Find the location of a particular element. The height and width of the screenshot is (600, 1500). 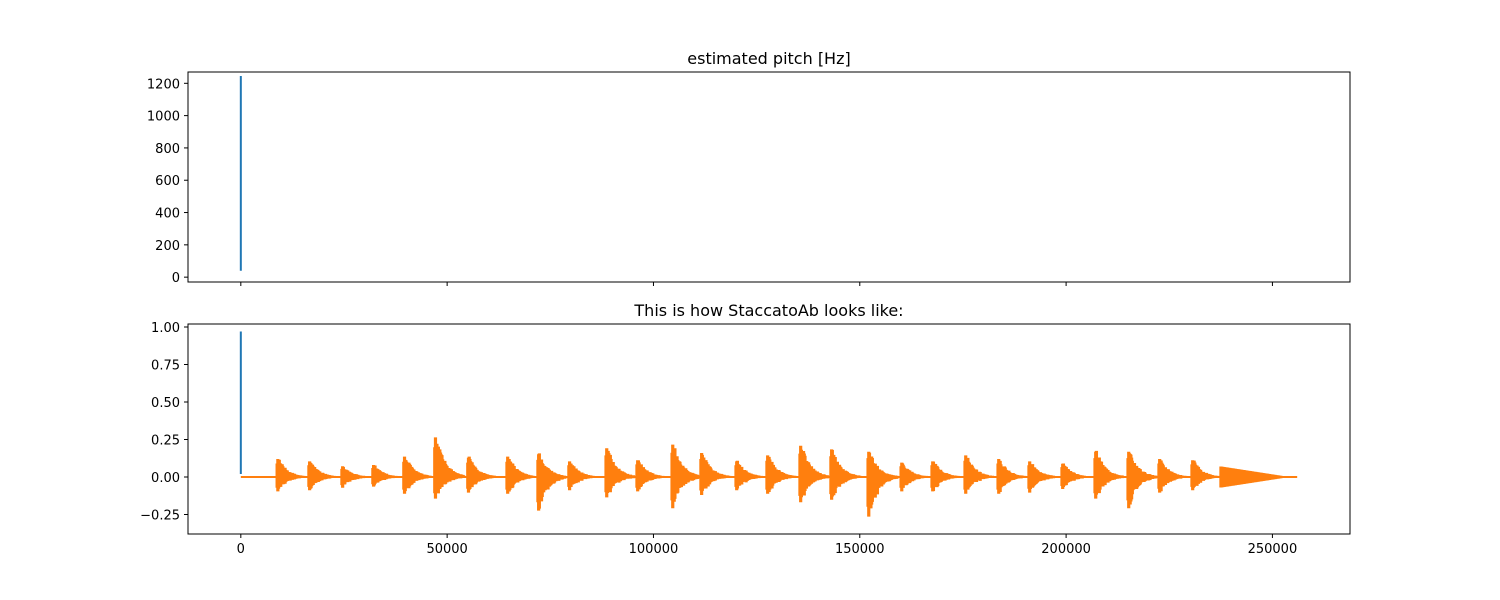

y-tick-label: 0.25 is located at coordinates (165, 441).